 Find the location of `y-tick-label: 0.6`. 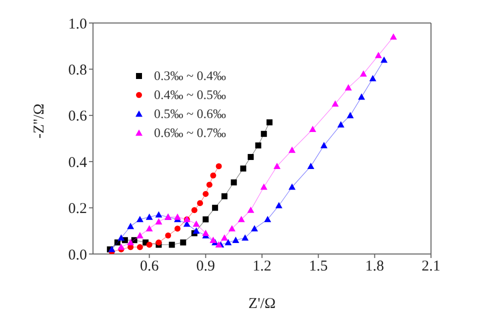

y-tick-label: 0.6 is located at coordinates (78, 116).